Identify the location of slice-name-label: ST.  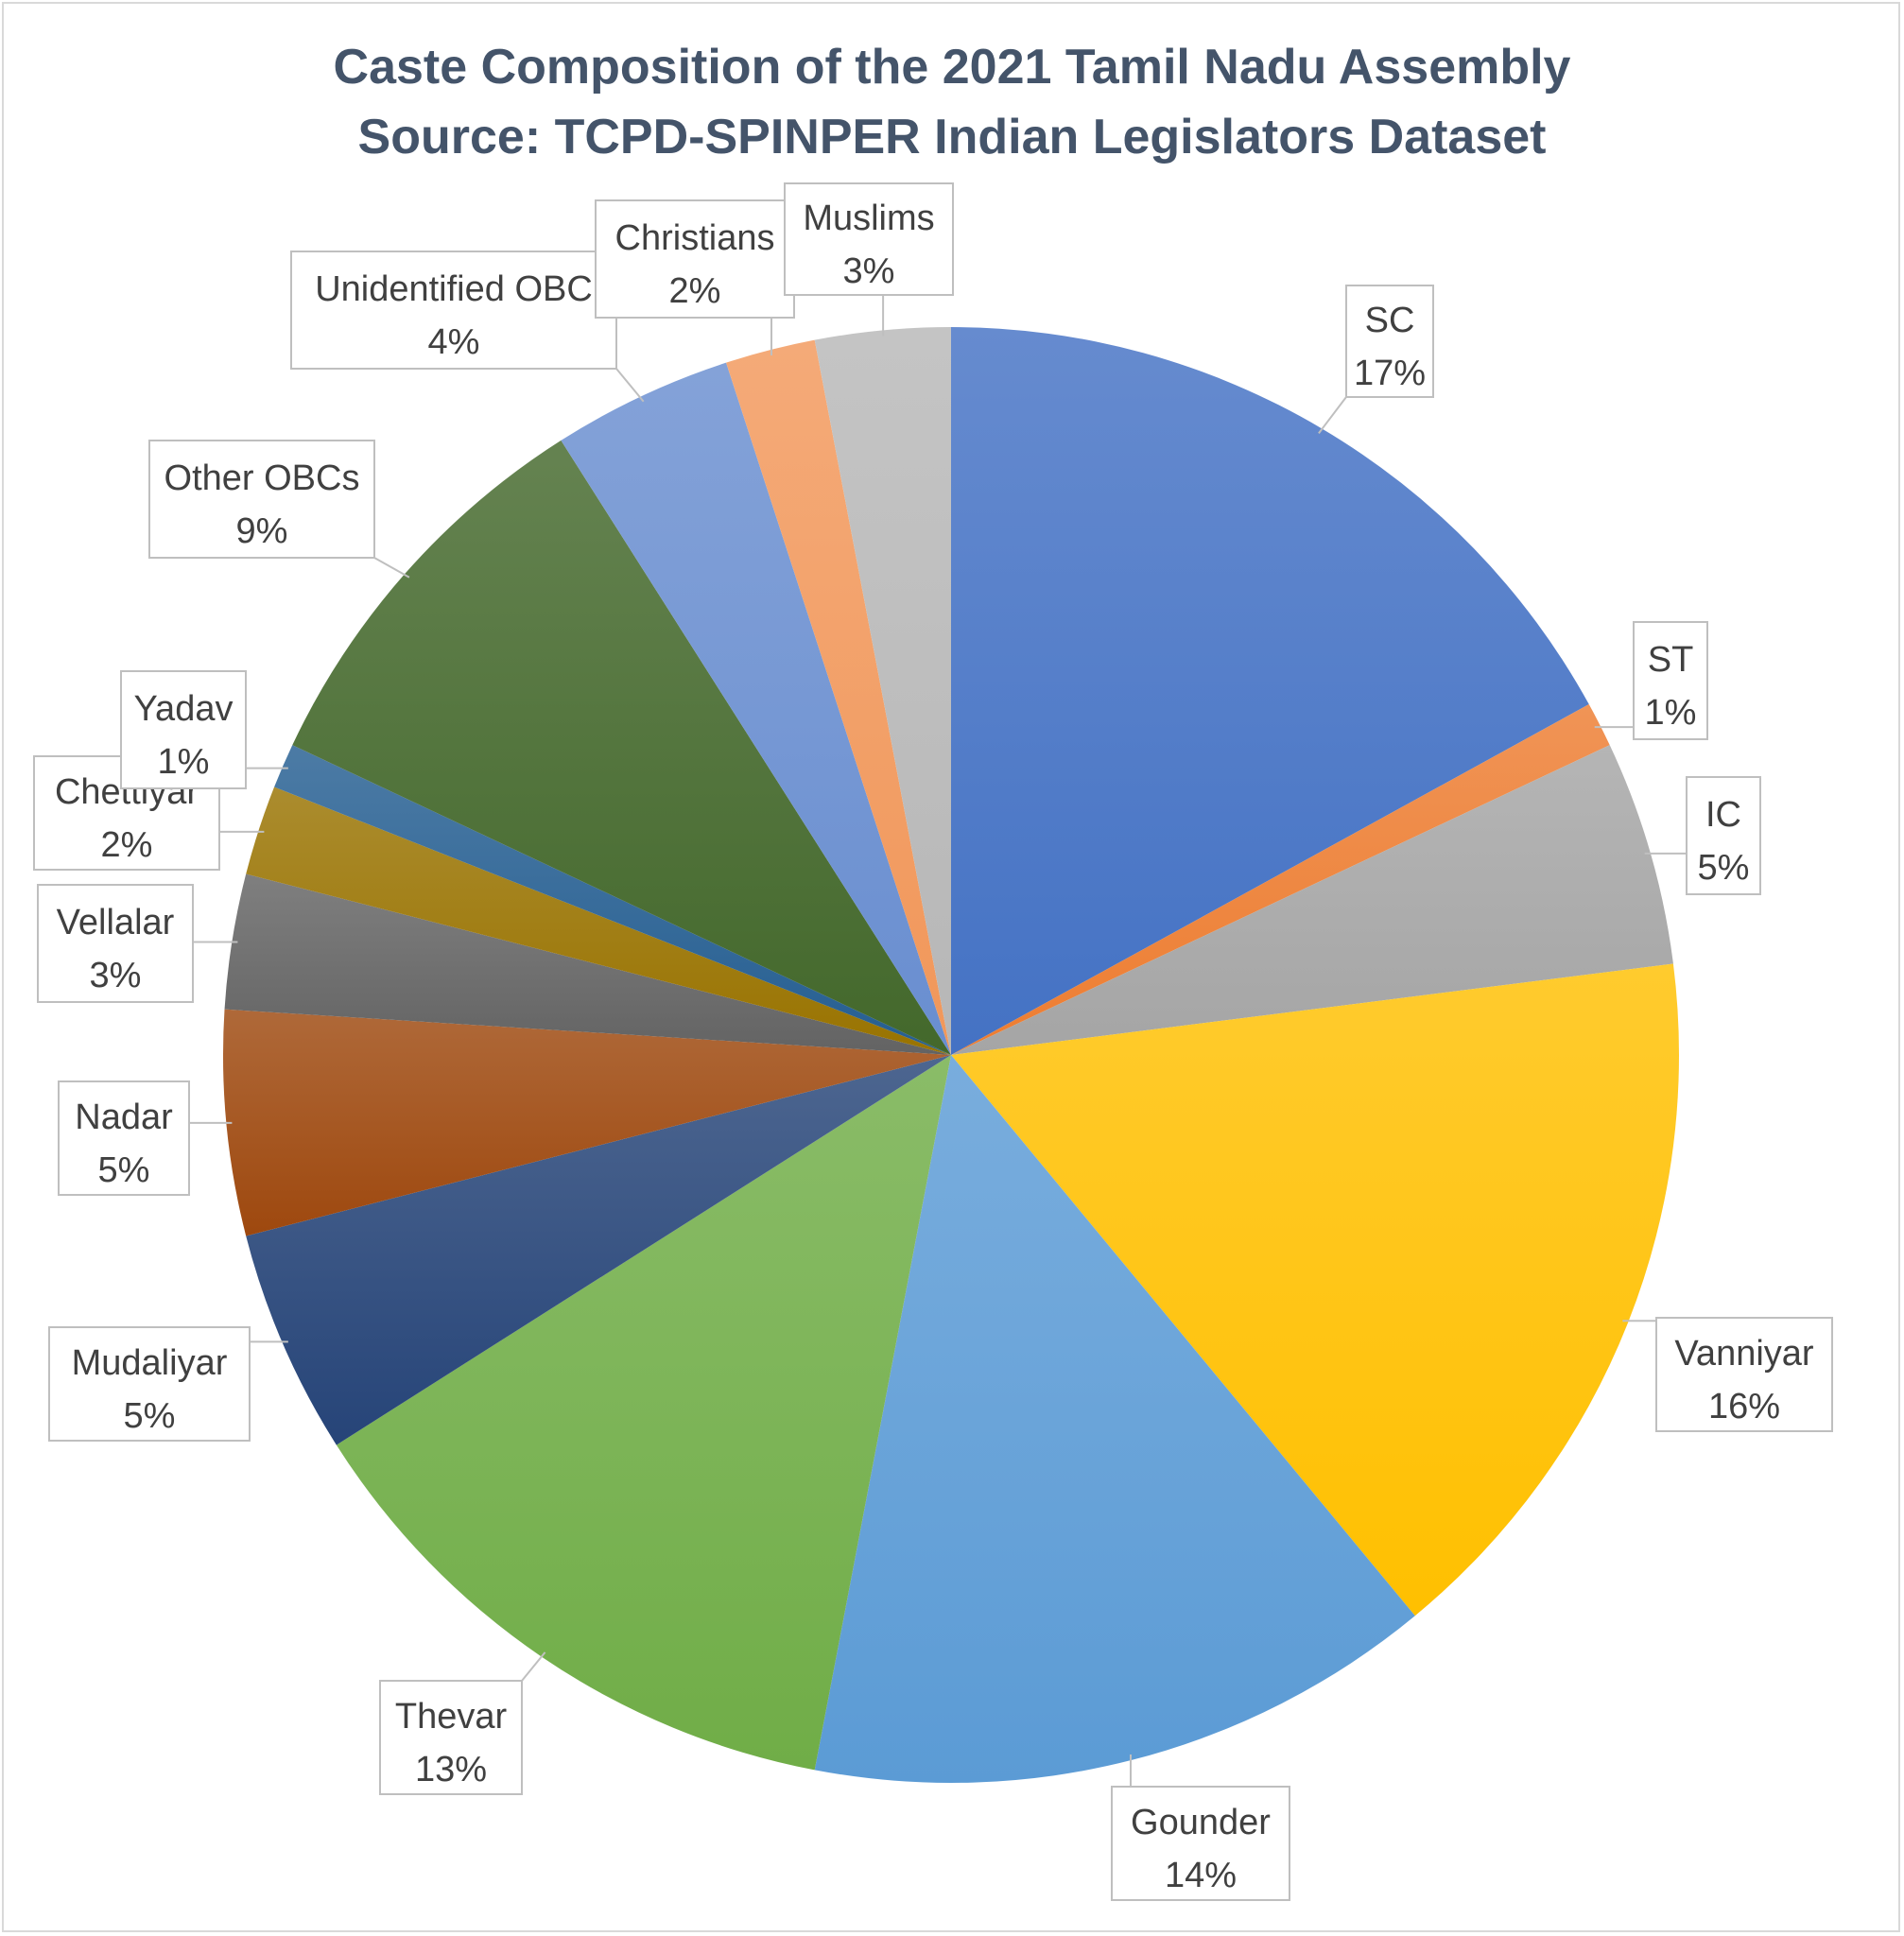
(1671, 660).